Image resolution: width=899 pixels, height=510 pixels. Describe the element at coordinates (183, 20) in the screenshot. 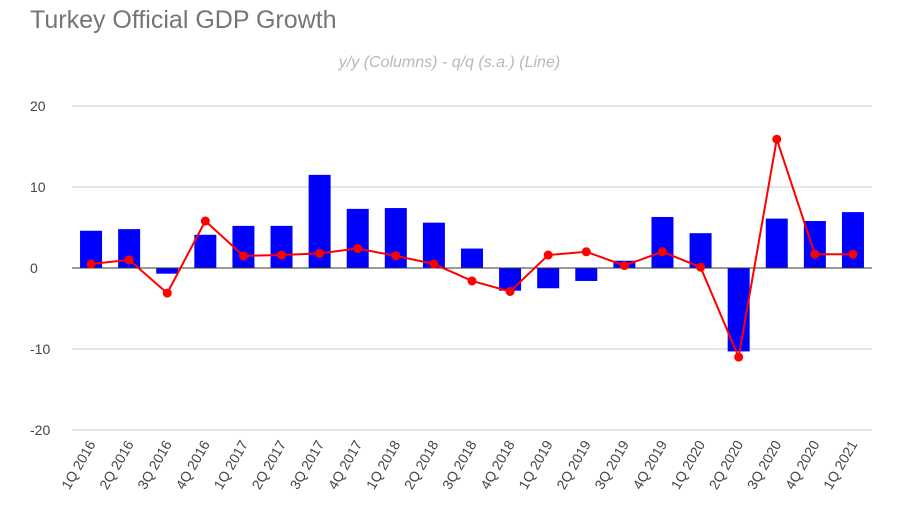

I see `chart-title: Turkey Official GDP Growth` at that location.